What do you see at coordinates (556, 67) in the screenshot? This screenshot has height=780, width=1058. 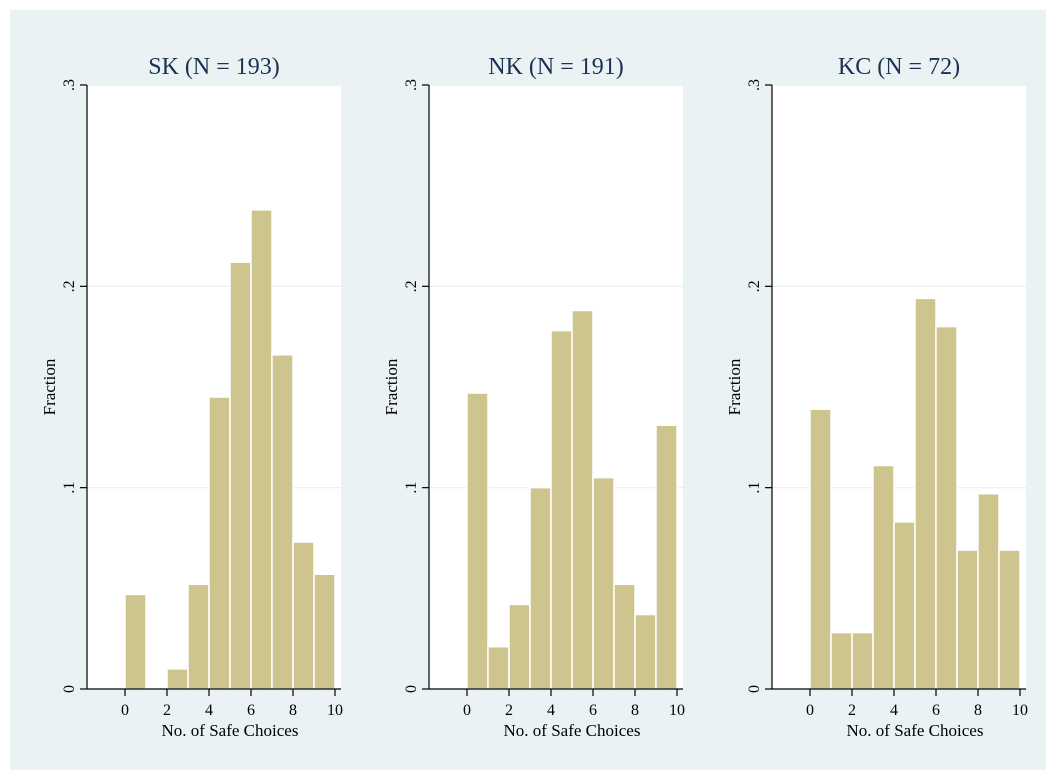 I see `panel-title: NK (N = 191)` at bounding box center [556, 67].